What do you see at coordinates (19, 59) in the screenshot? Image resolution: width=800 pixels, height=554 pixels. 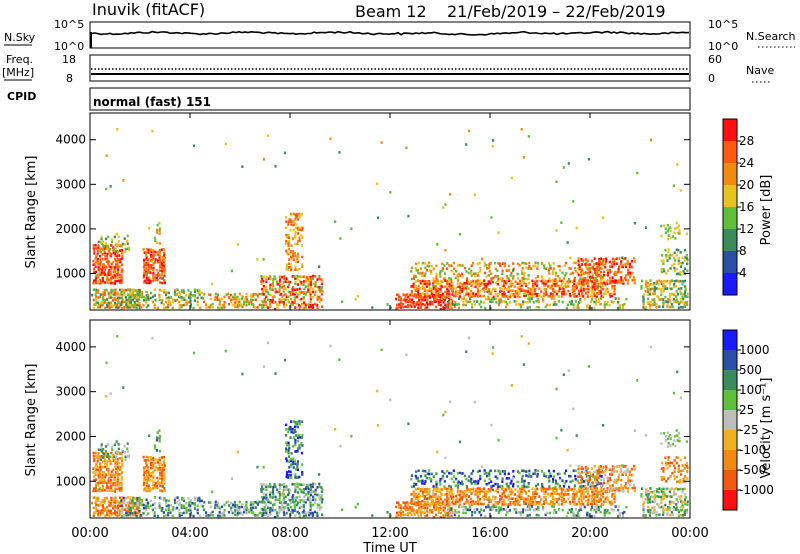 I see `freq-label: Freq.` at bounding box center [19, 59].